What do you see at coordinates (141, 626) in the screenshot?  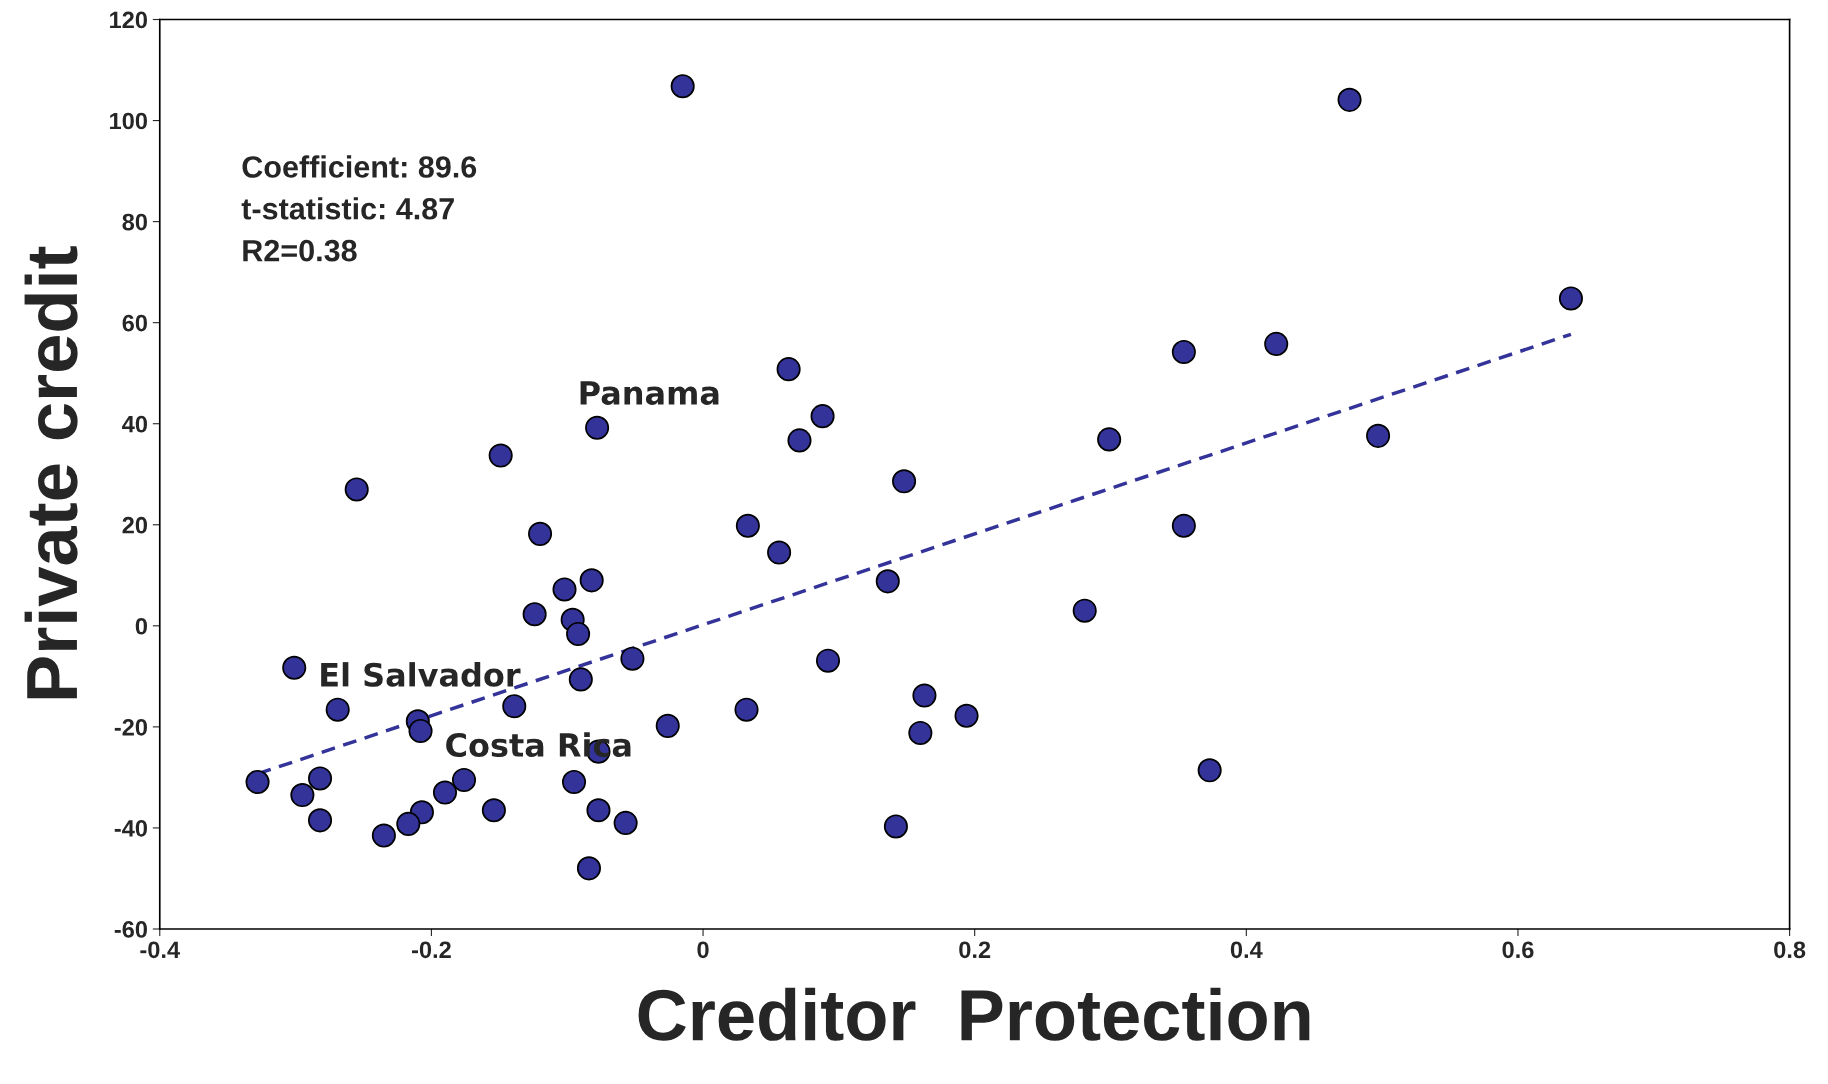 I see `y-tick-label: 0` at bounding box center [141, 626].